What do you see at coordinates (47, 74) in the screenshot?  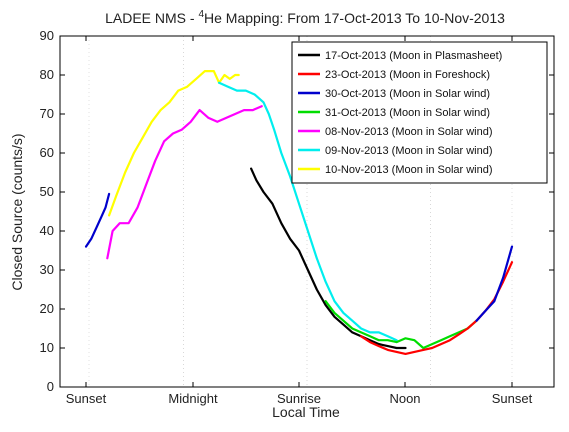 I see `y-tick-label: 80` at bounding box center [47, 74].